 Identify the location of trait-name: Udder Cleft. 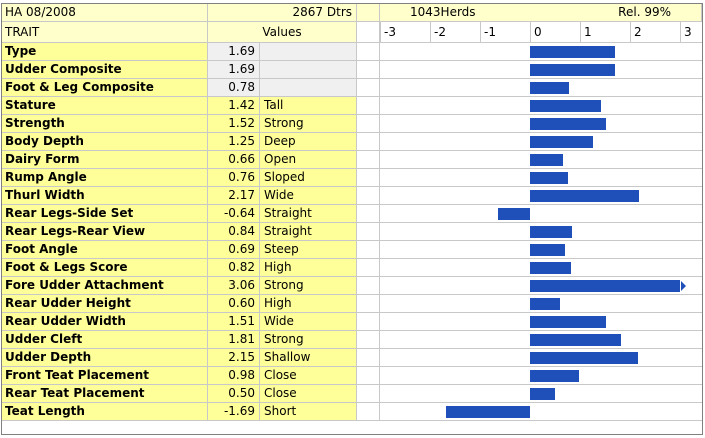
(105, 340).